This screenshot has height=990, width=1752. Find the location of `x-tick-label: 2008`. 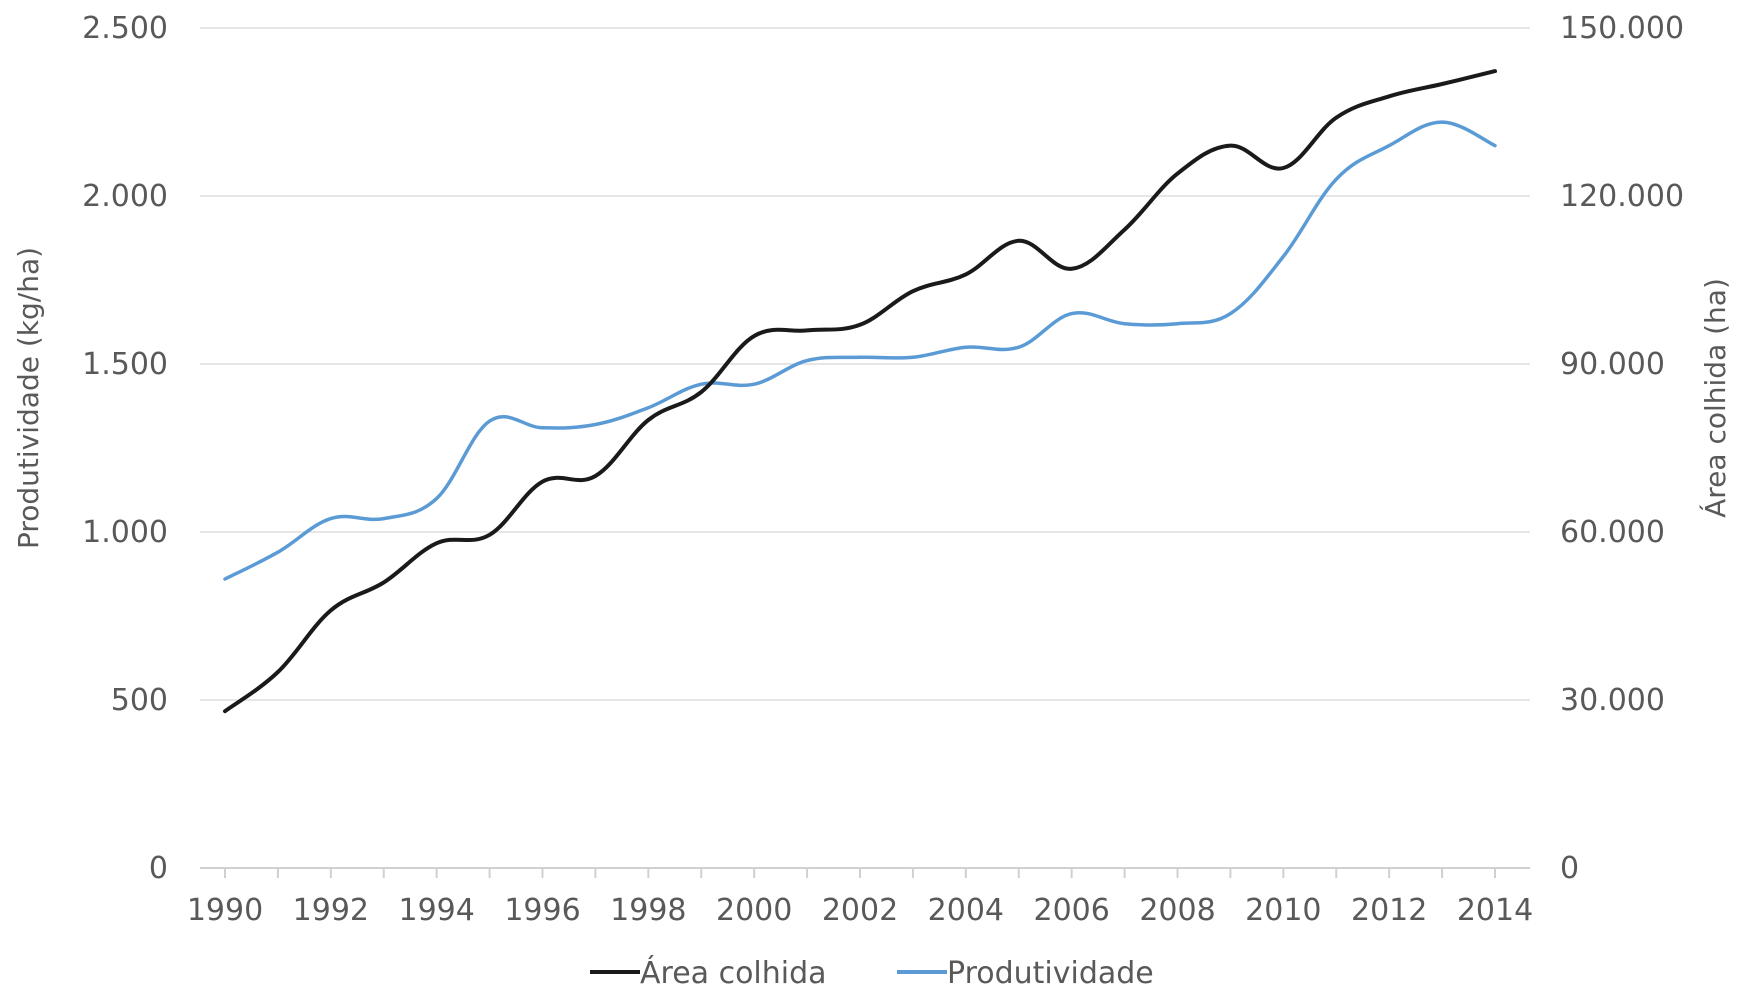

x-tick-label: 2008 is located at coordinates (1177, 910).